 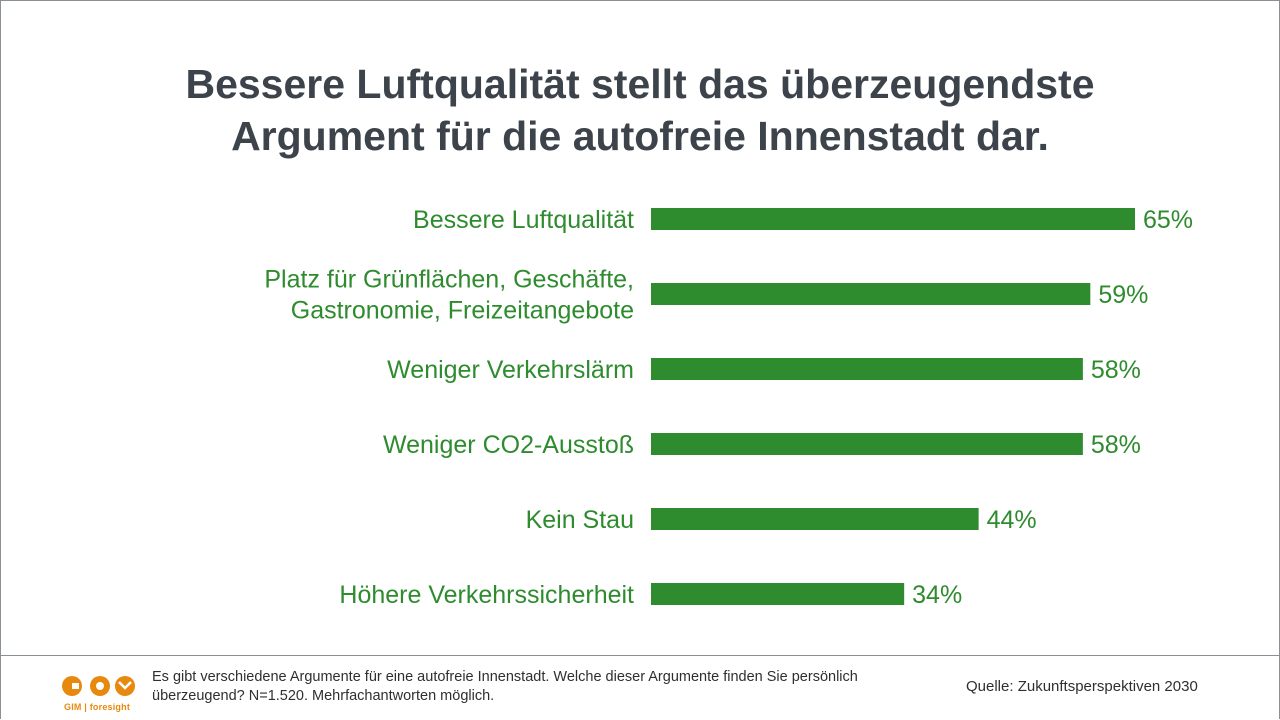 What do you see at coordinates (1116, 445) in the screenshot?
I see `value-label-4: 58%` at bounding box center [1116, 445].